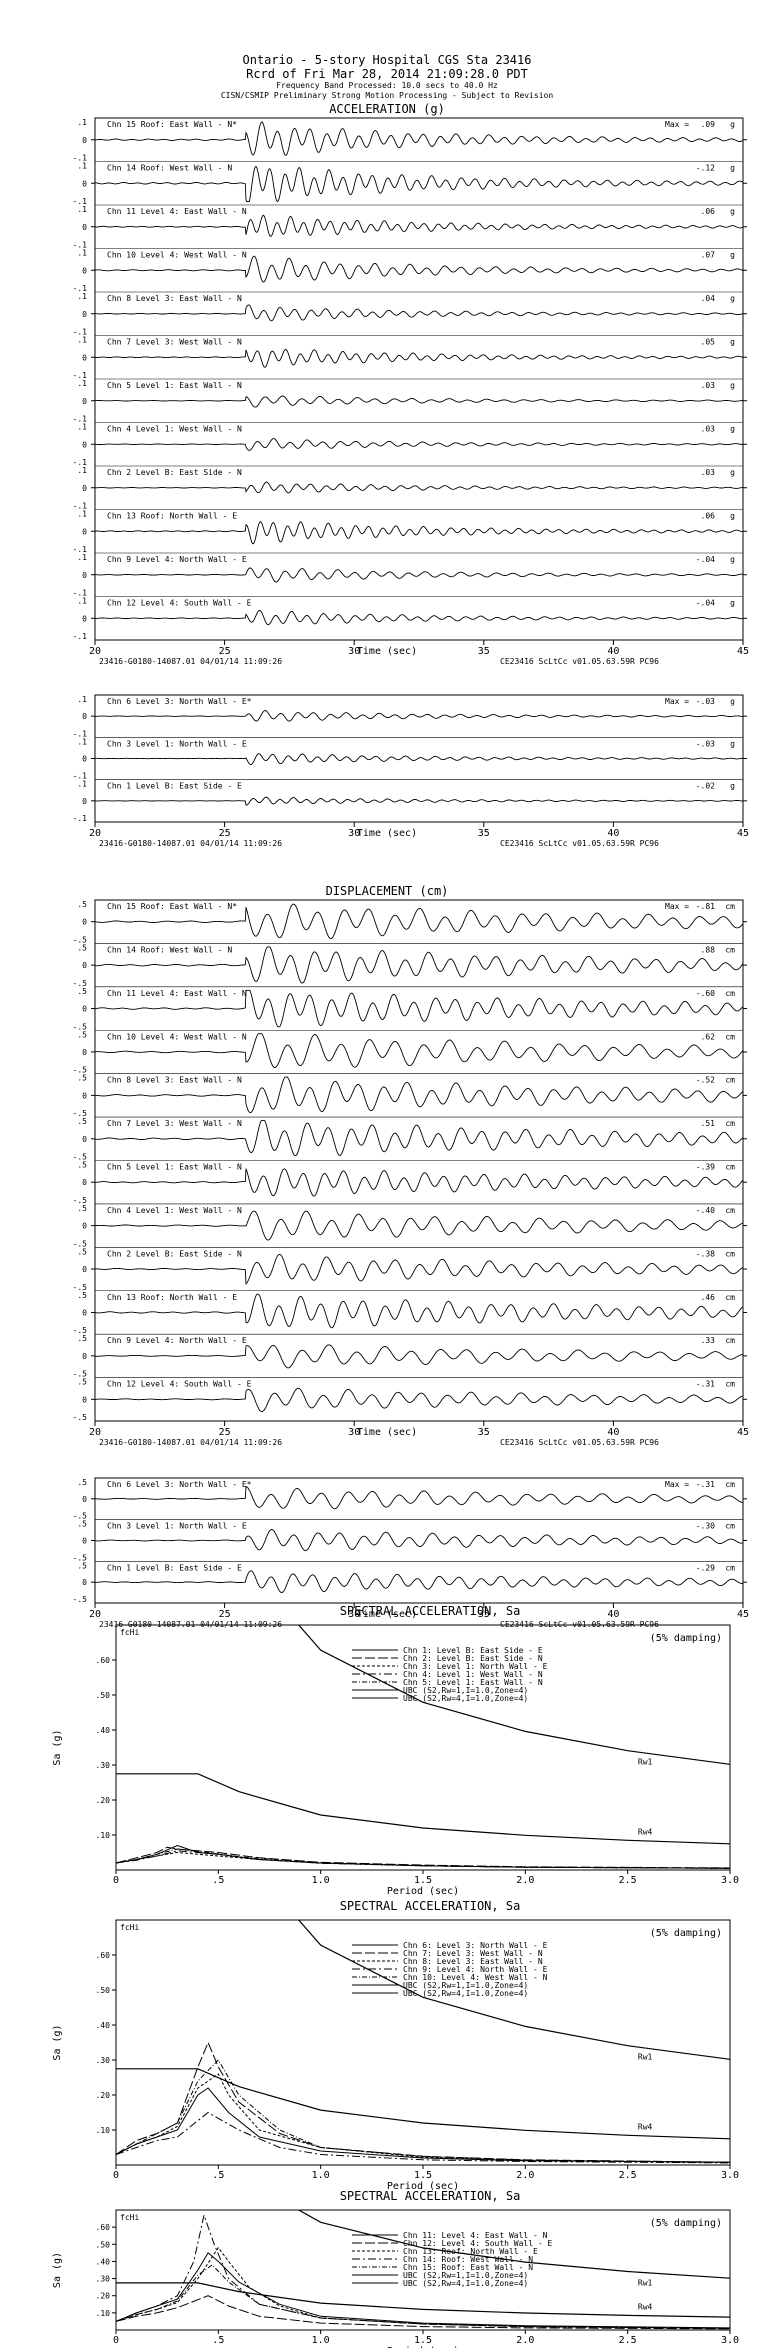 The image size is (775, 2348). I want to click on peak-value: .51, so click(708, 1123).